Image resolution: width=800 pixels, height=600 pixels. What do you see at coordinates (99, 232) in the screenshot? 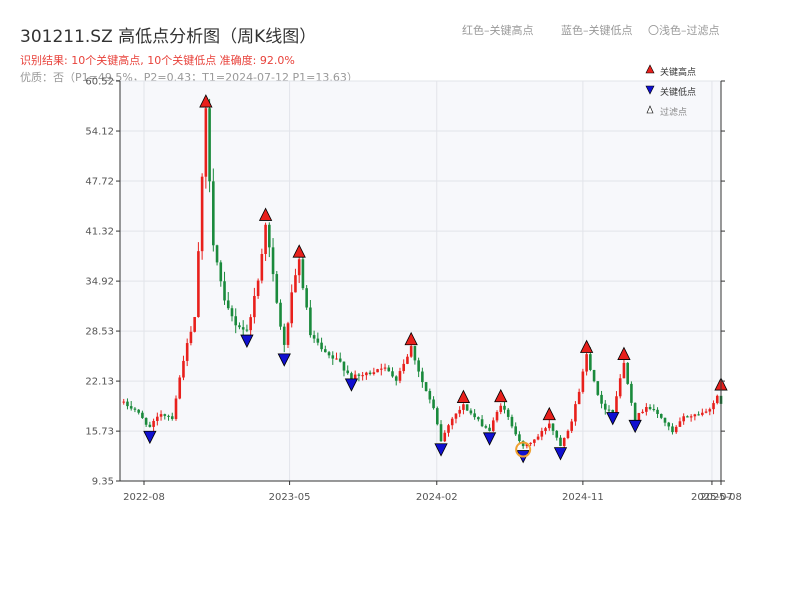
I see `y-tick-label: 41.32` at bounding box center [99, 232].